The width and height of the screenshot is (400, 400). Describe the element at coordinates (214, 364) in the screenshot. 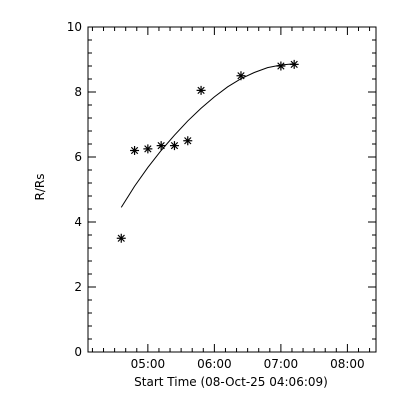

I see `x-tick-label: 06:00` at that location.